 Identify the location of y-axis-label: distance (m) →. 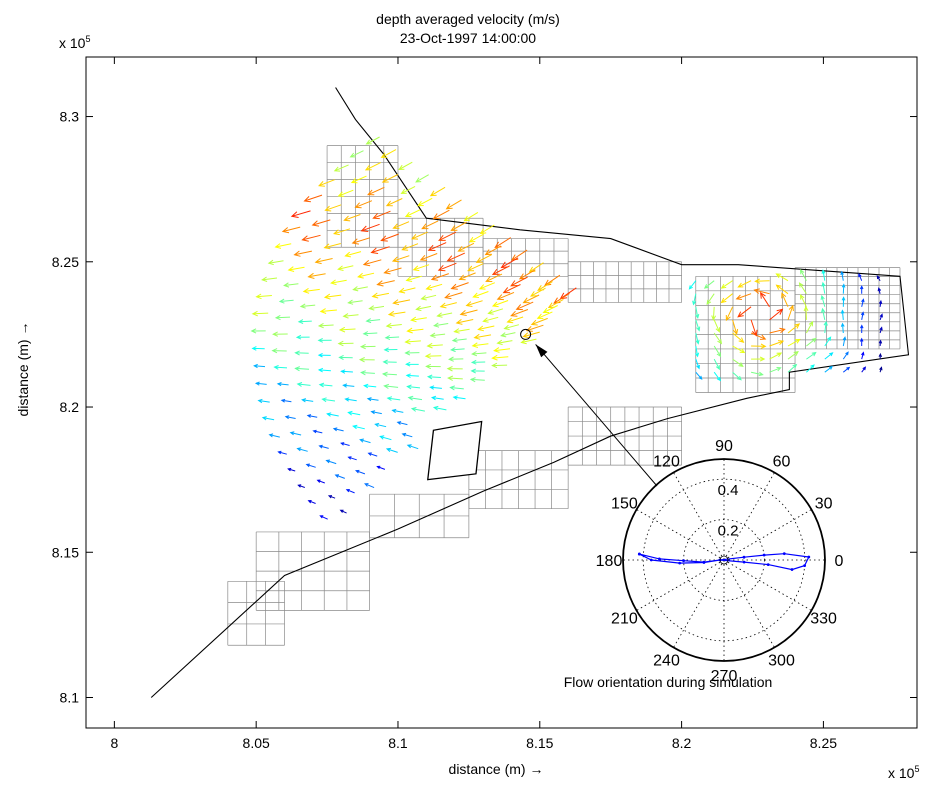
(23, 369).